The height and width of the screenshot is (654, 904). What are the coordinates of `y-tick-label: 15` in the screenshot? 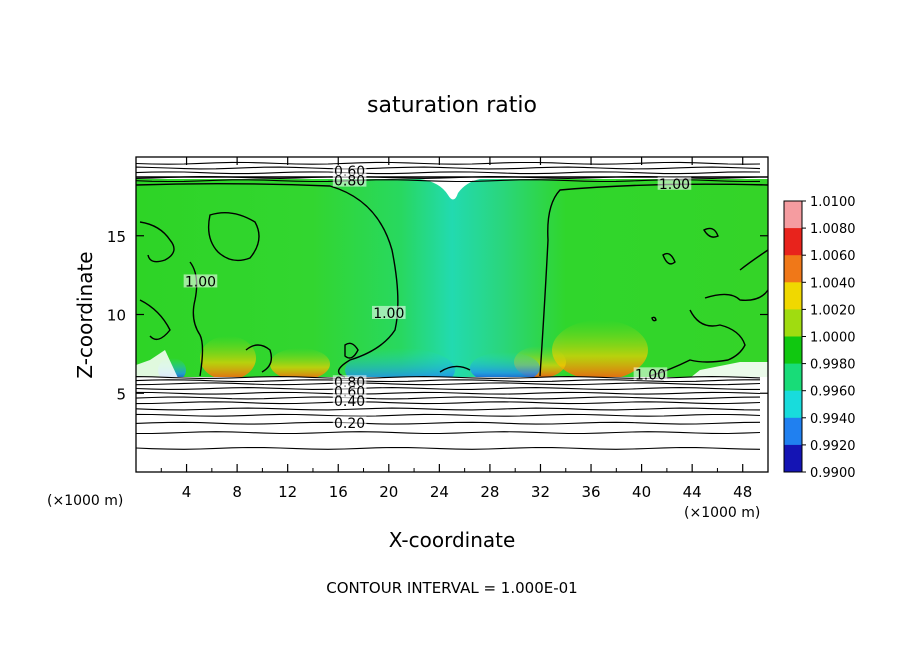 It's located at (116, 237).